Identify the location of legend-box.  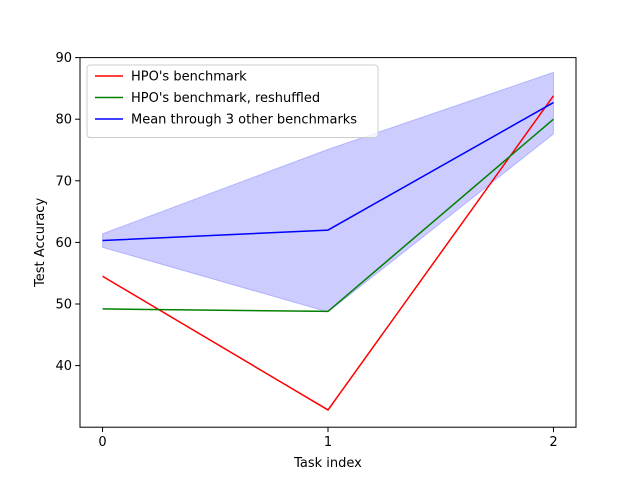
(232, 101).